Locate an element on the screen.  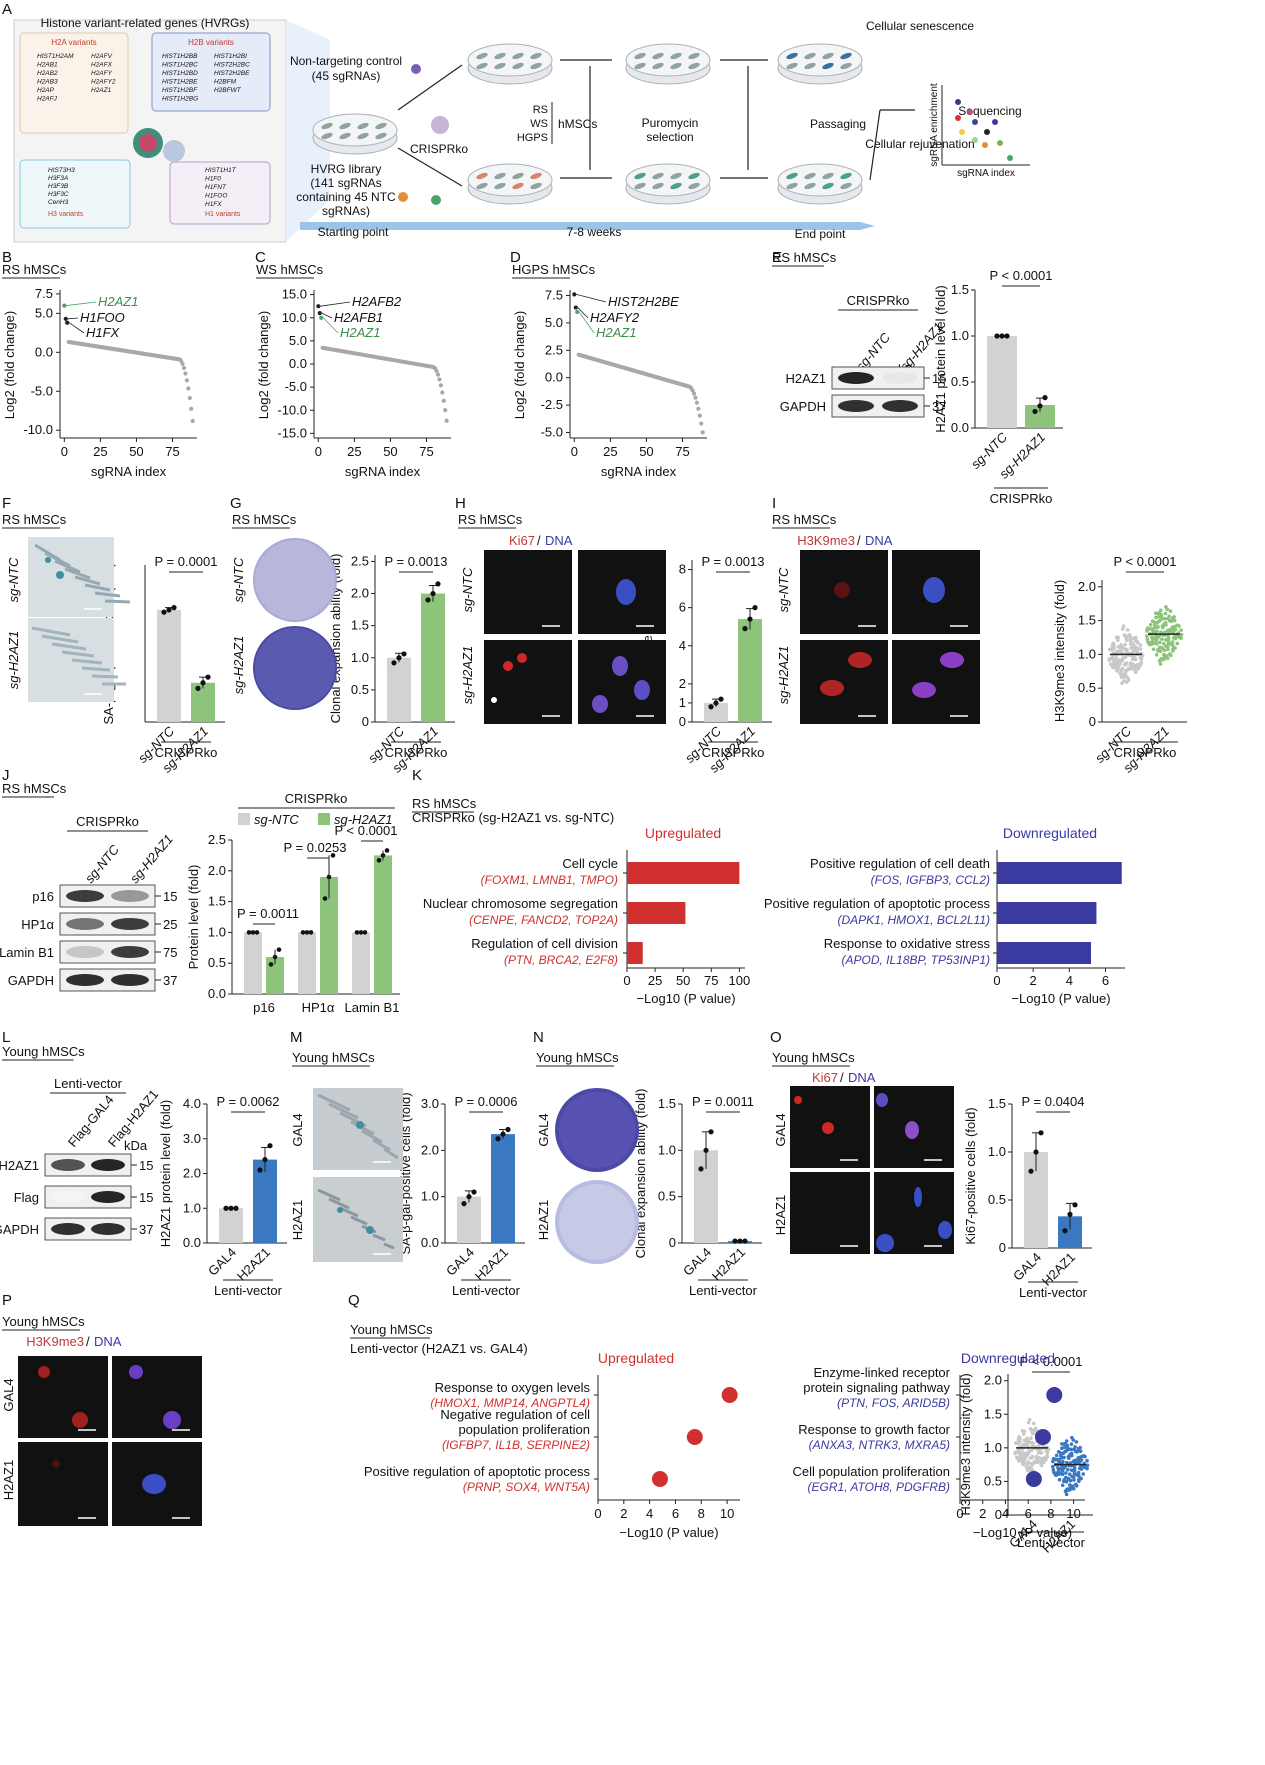
kda-label: kDa is located at coordinates (136, 1145).